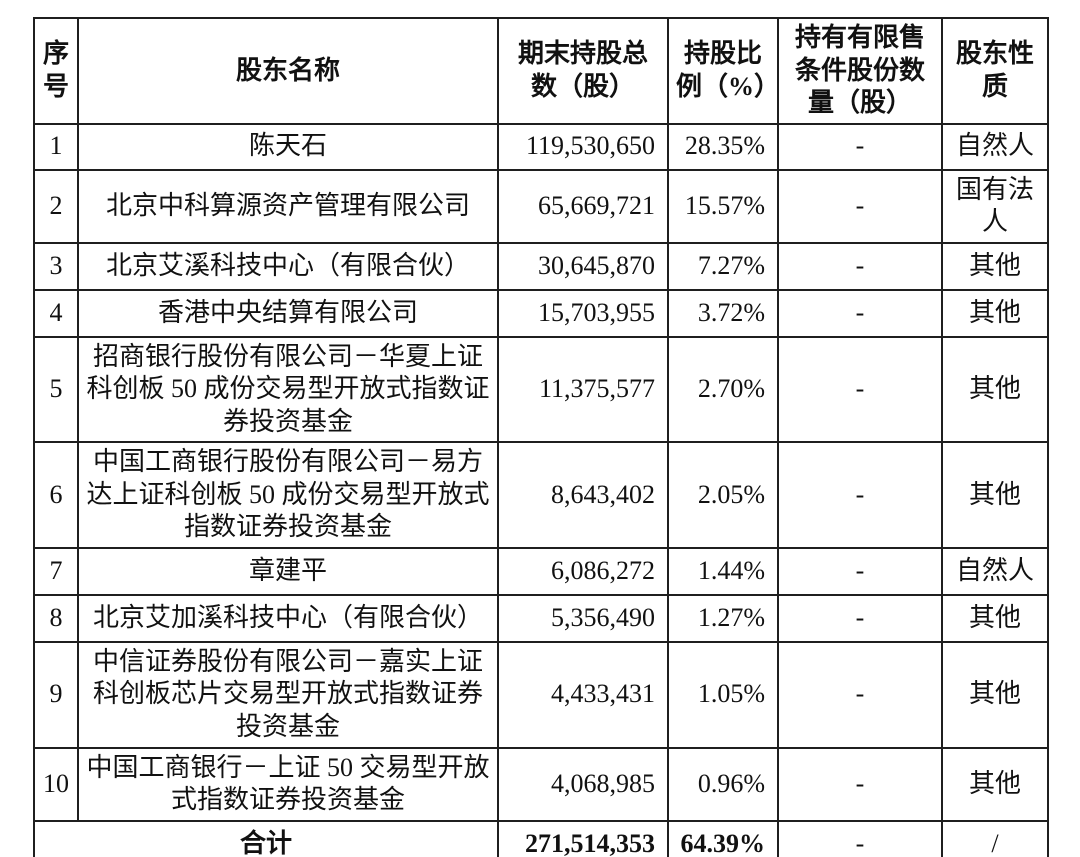  I want to click on header-row-number: 序号, so click(56, 71).